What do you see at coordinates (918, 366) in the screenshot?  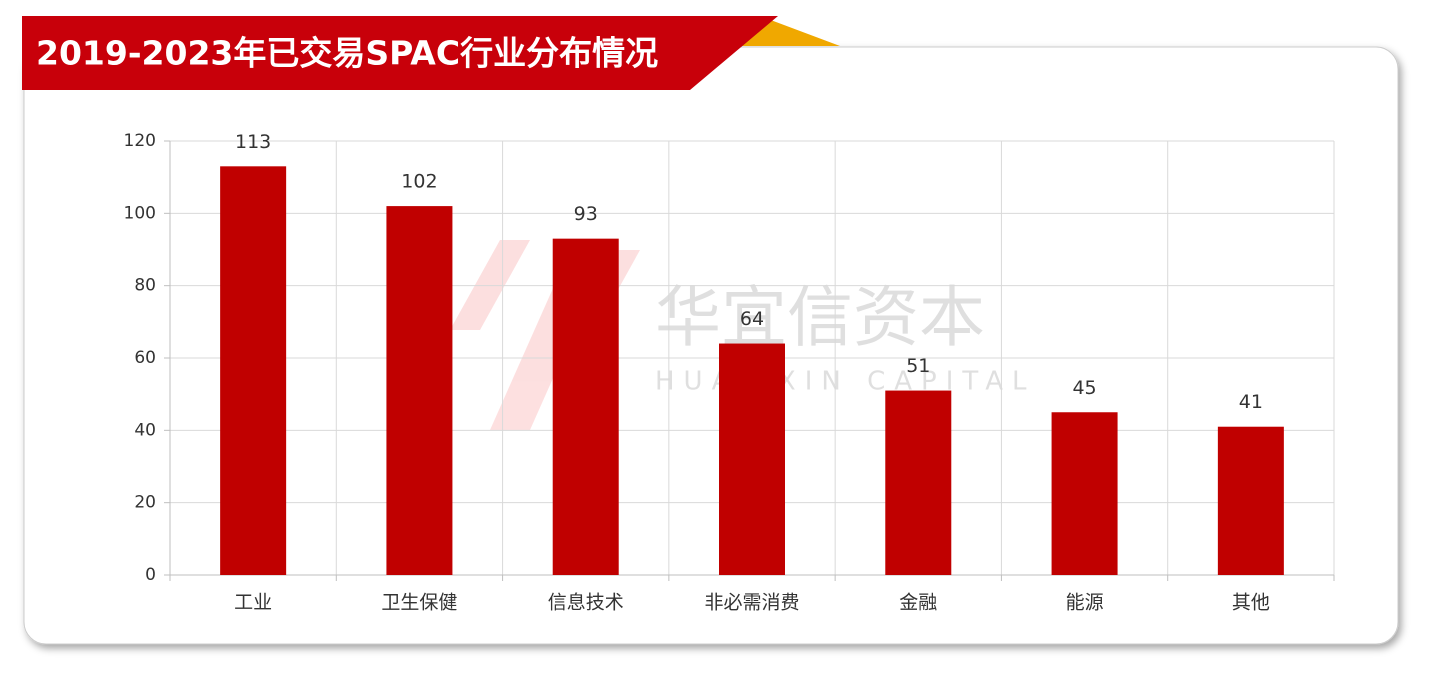 I see `value-label: 51` at bounding box center [918, 366].